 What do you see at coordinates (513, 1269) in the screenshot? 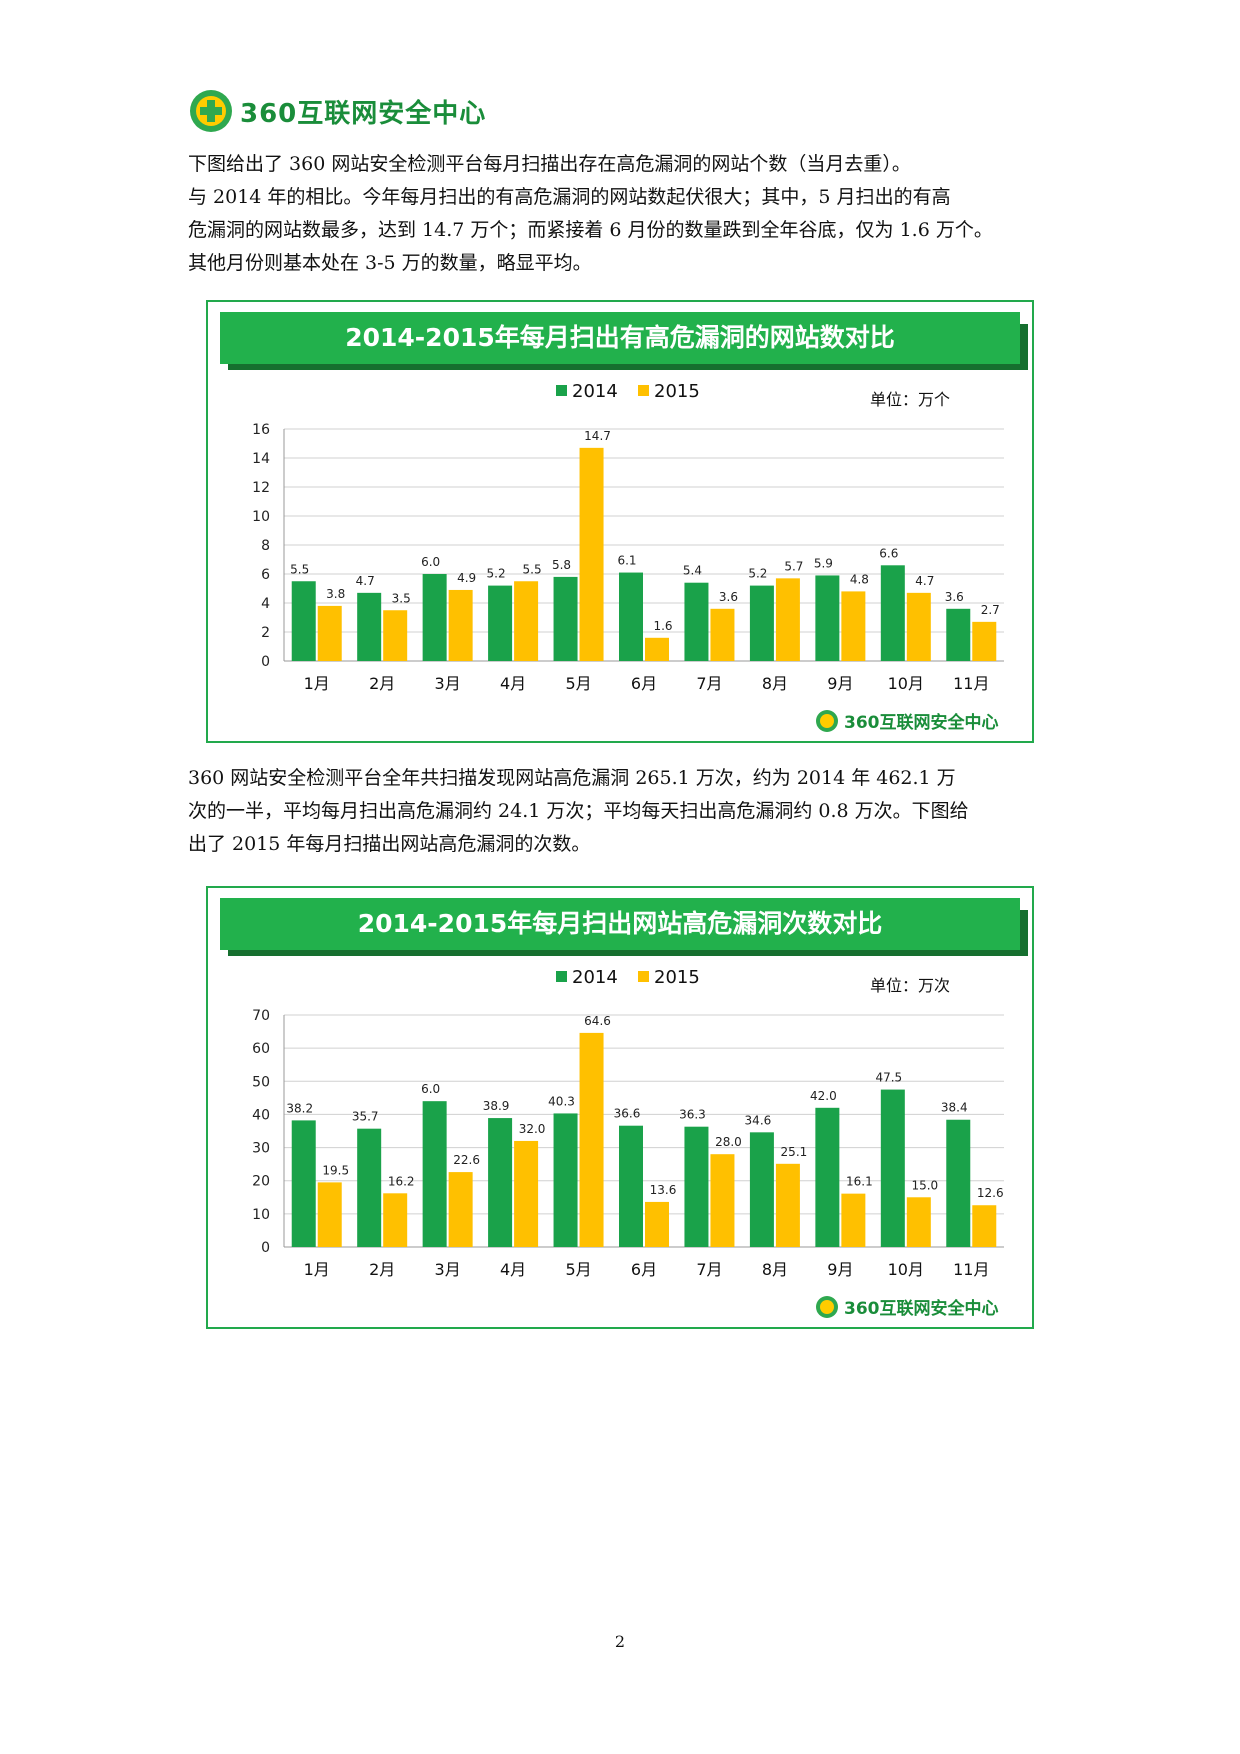
I see `x-tick-label: 4月` at bounding box center [513, 1269].